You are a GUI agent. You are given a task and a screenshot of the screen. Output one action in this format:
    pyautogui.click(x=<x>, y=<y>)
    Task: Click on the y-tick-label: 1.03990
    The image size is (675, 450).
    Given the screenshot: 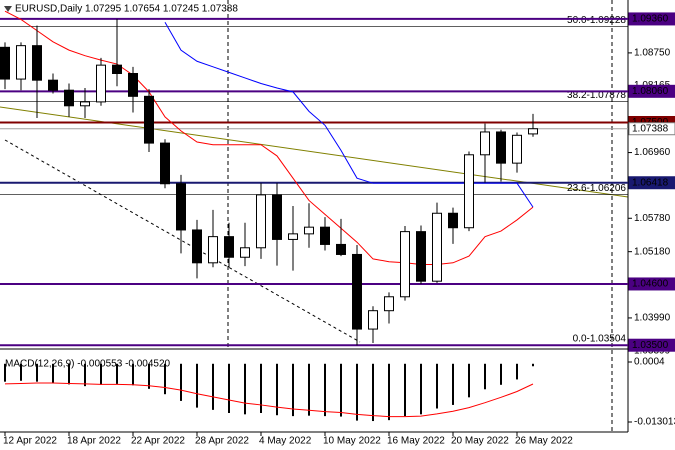 What is the action you would take?
    pyautogui.click(x=652, y=318)
    